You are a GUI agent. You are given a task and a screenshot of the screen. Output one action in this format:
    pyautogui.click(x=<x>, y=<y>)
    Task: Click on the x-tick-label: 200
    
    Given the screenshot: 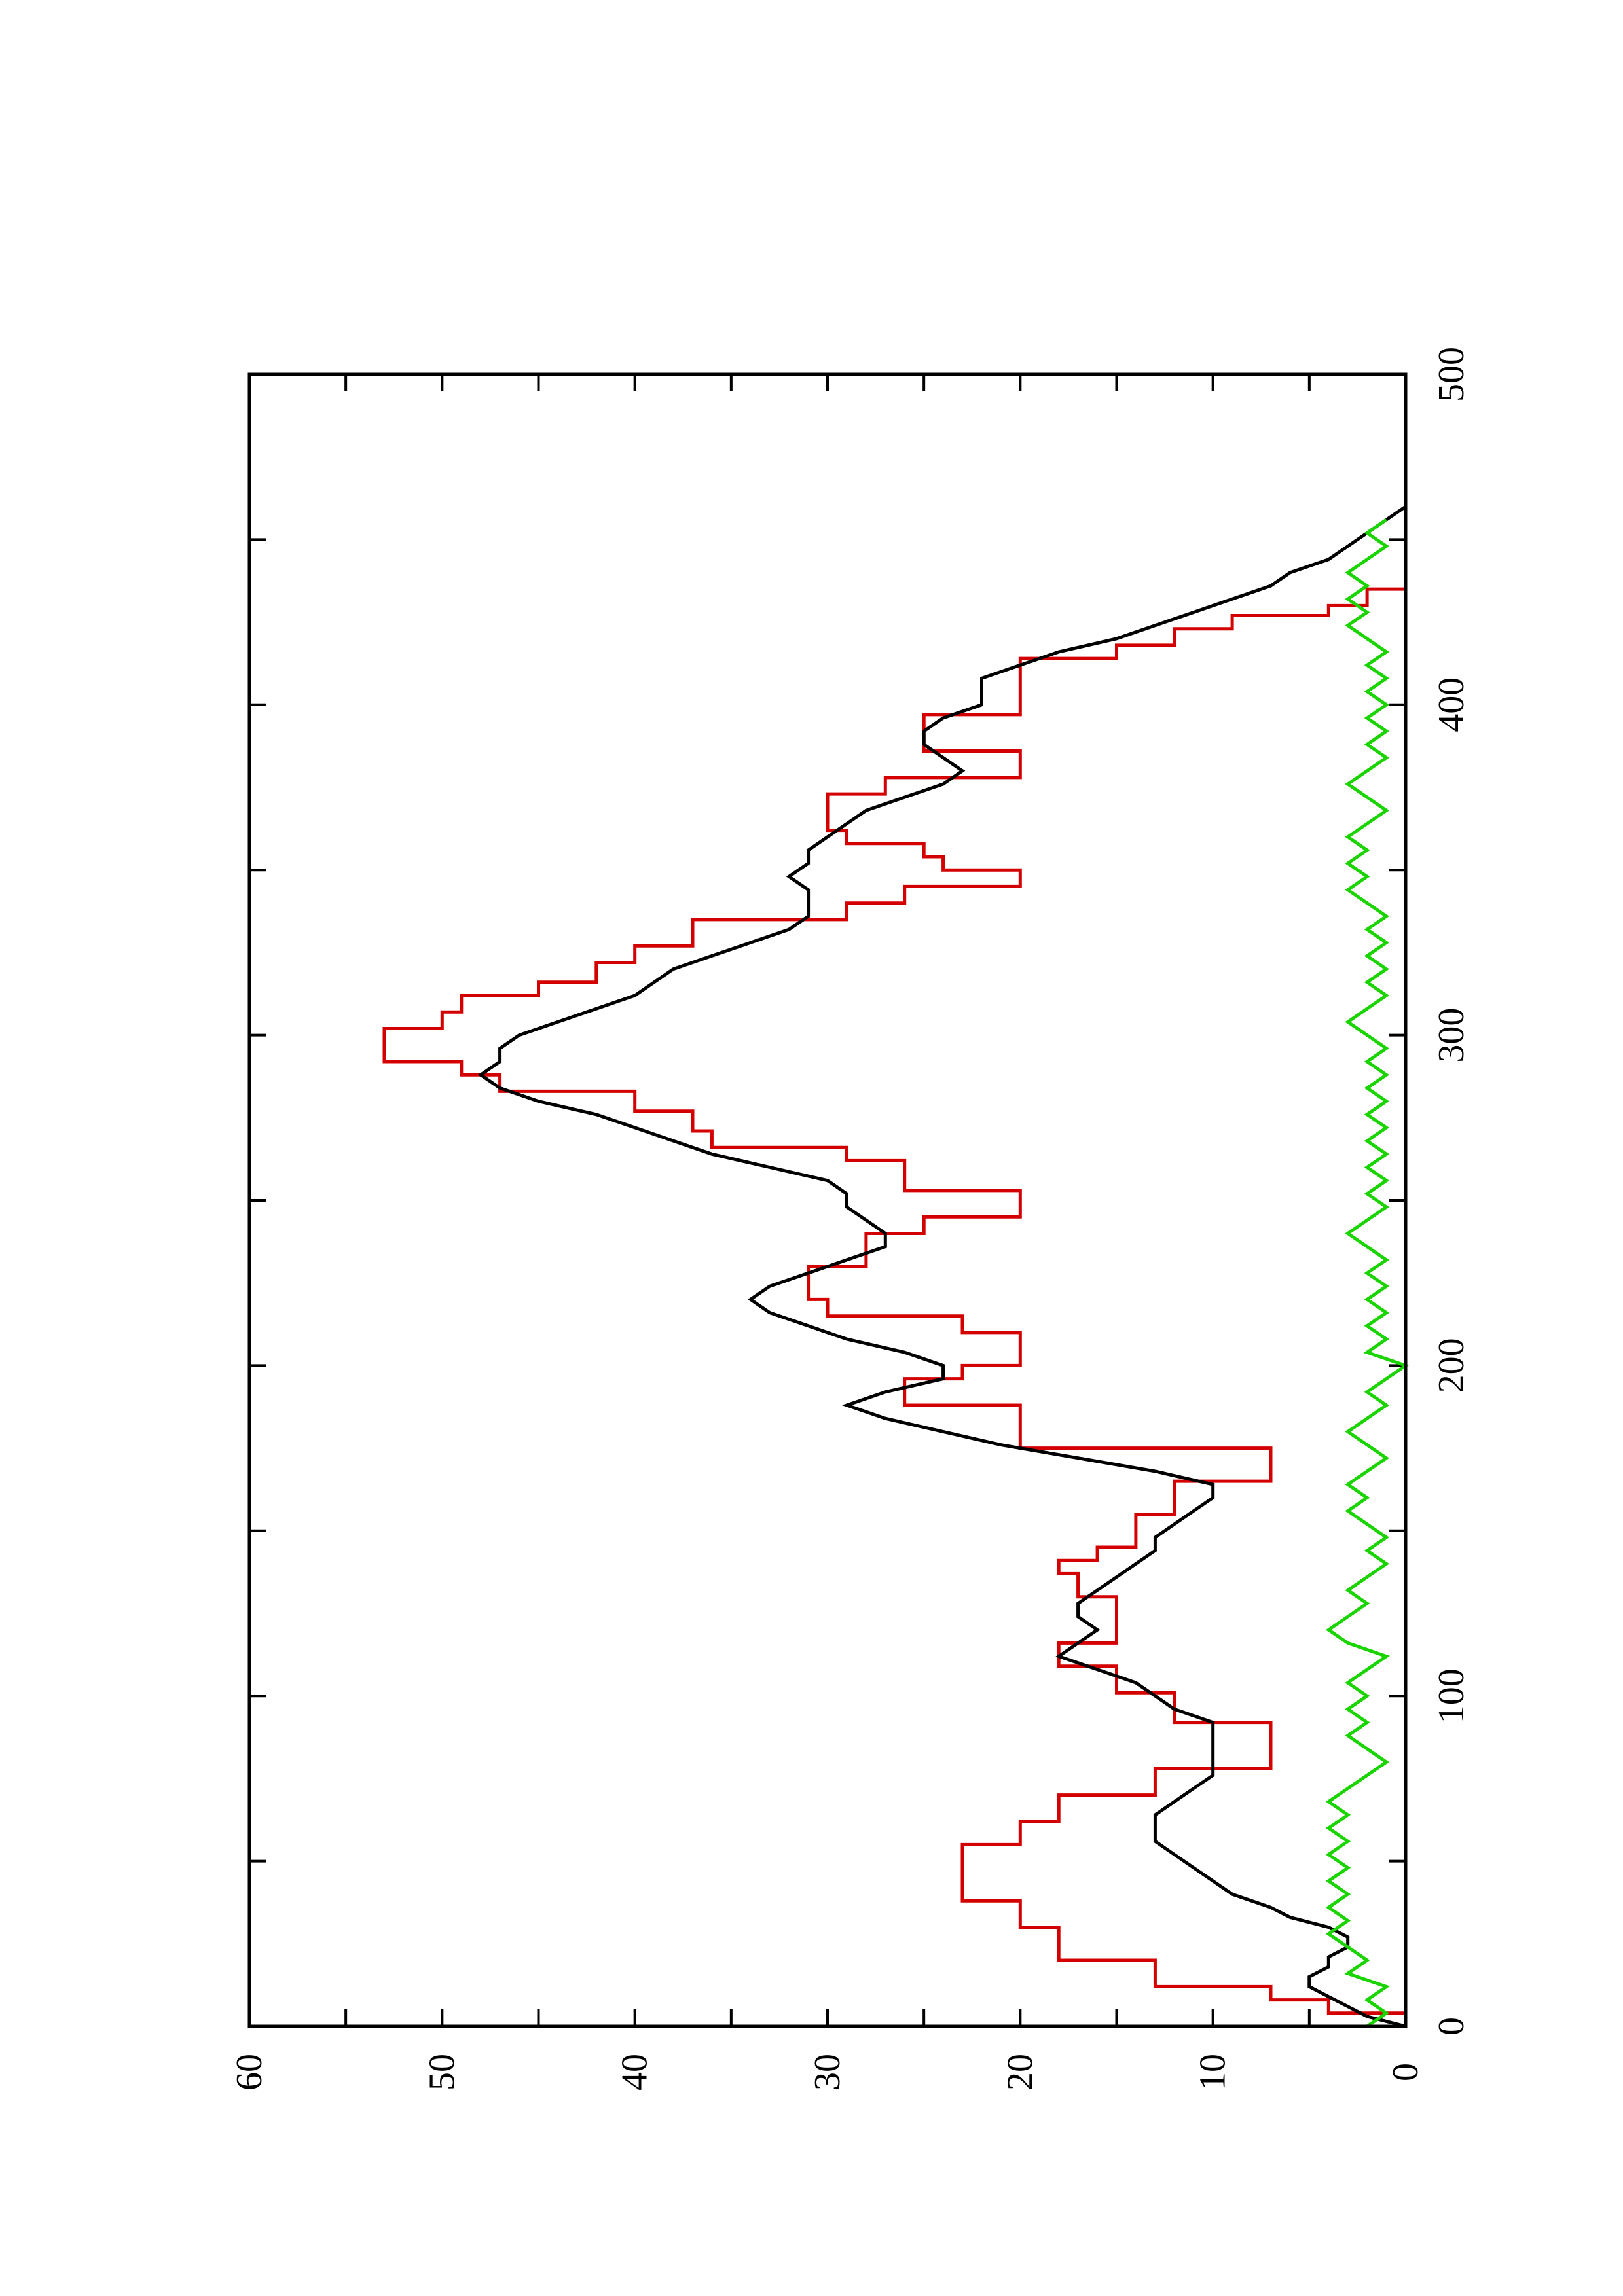 What is the action you would take?
    pyautogui.click(x=1451, y=1365)
    